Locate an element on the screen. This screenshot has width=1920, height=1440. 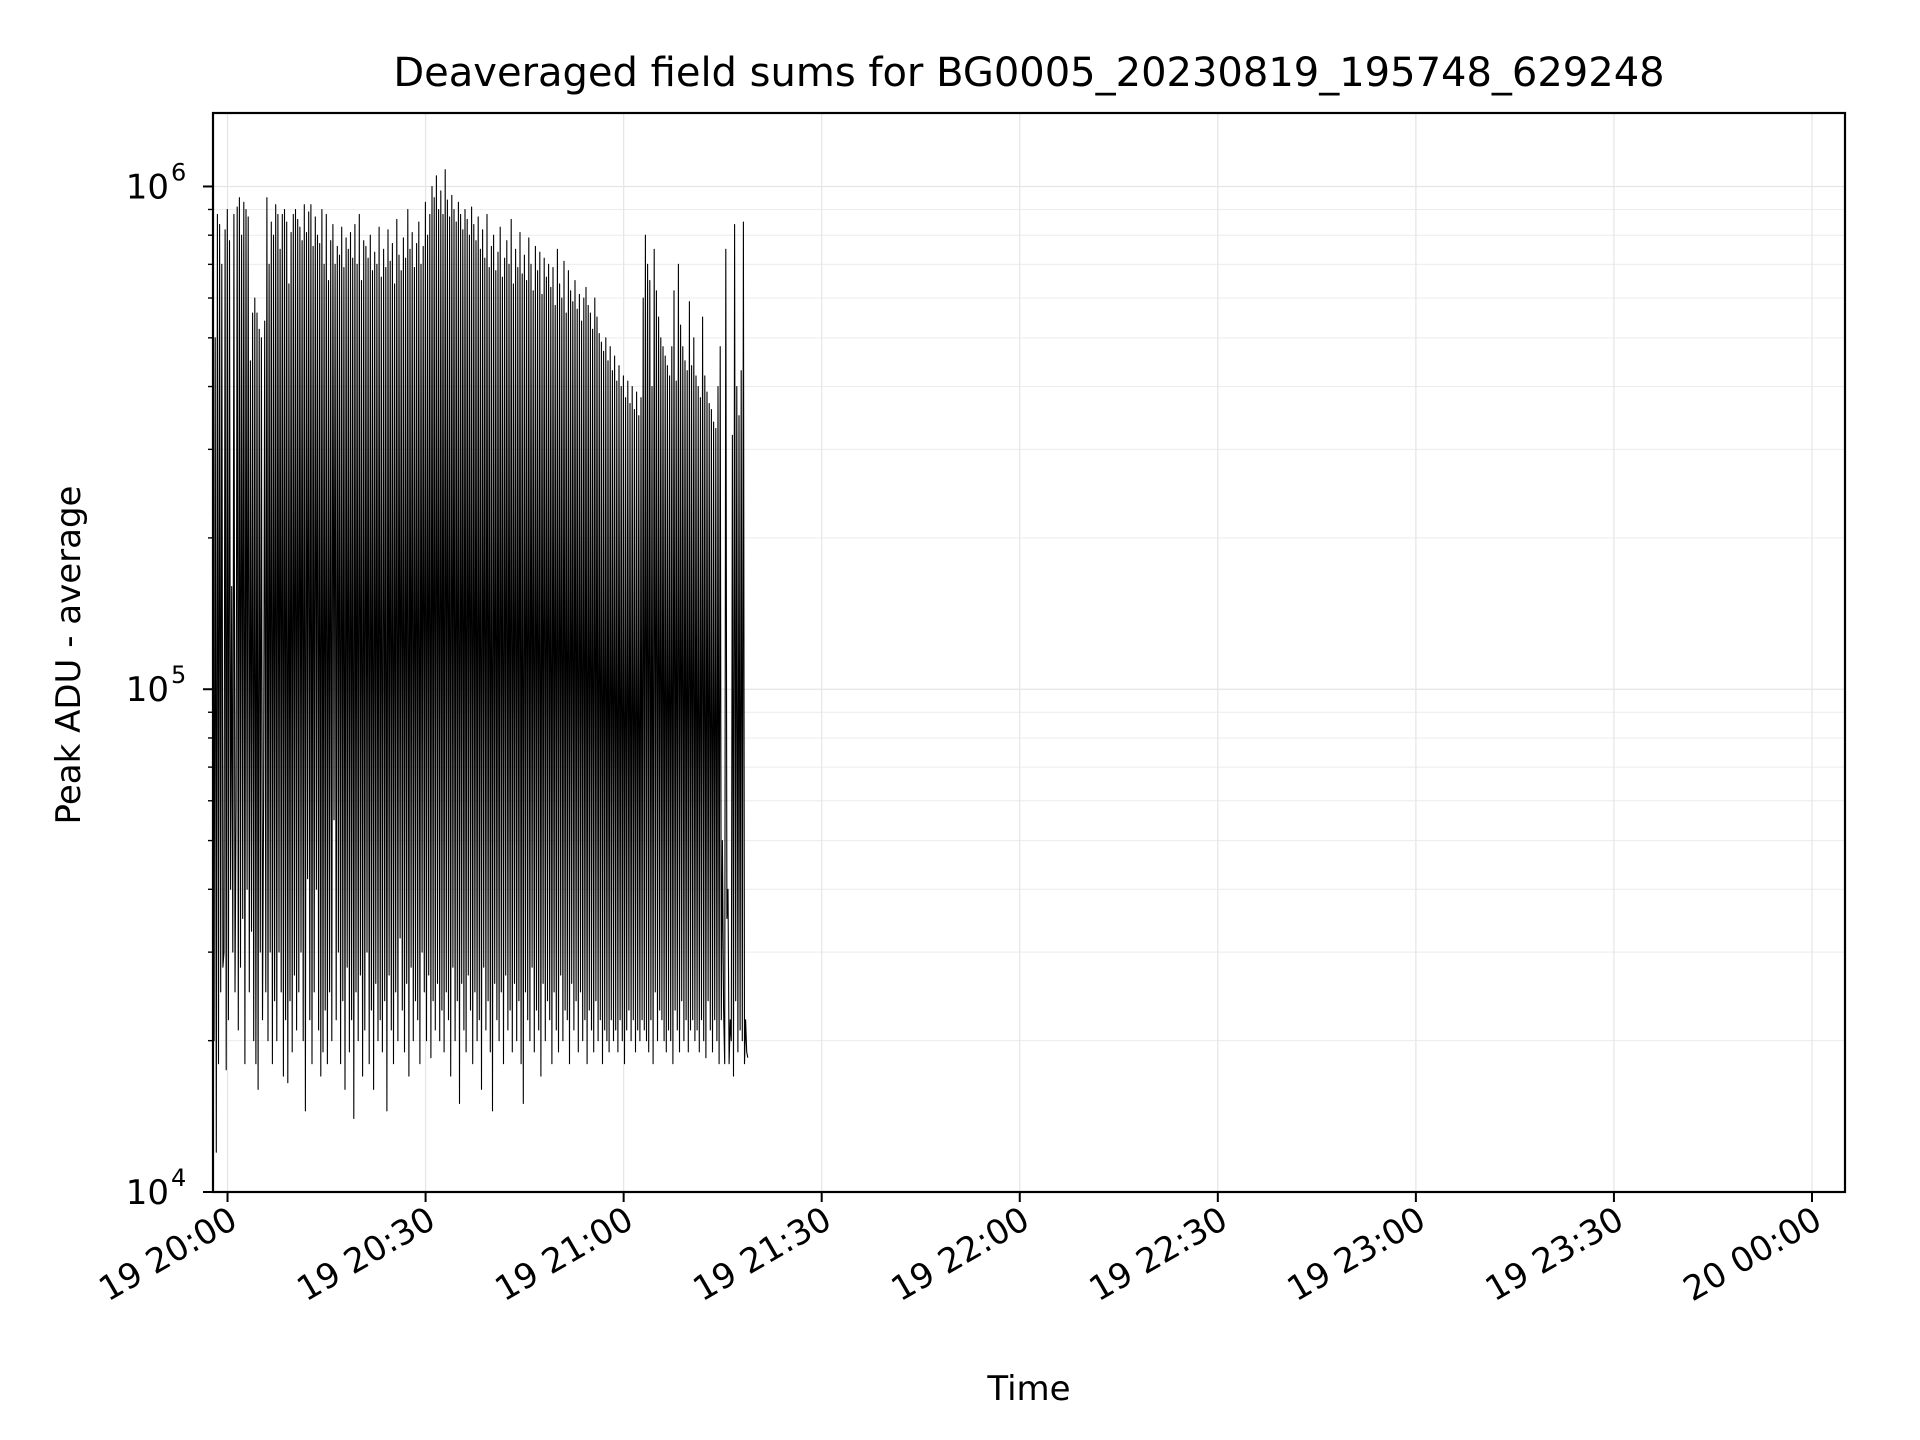
x-tick-label: 19 21:00 is located at coordinates (564, 1254).